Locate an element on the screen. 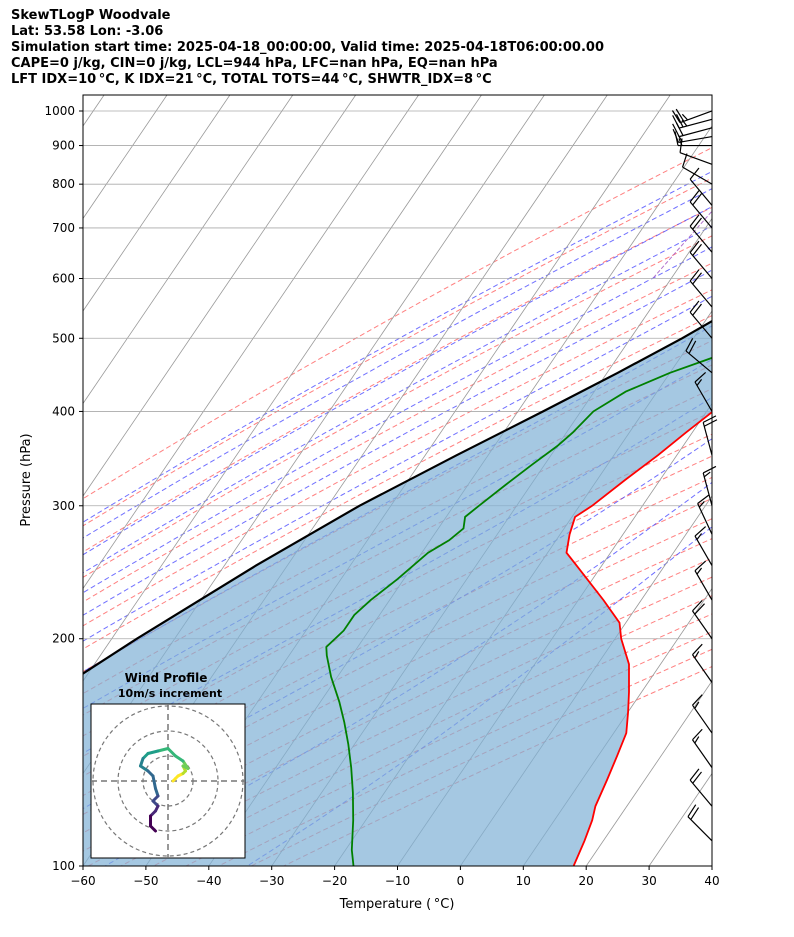 The height and width of the screenshot is (937, 794). temperature-line is located at coordinates (638, 638).